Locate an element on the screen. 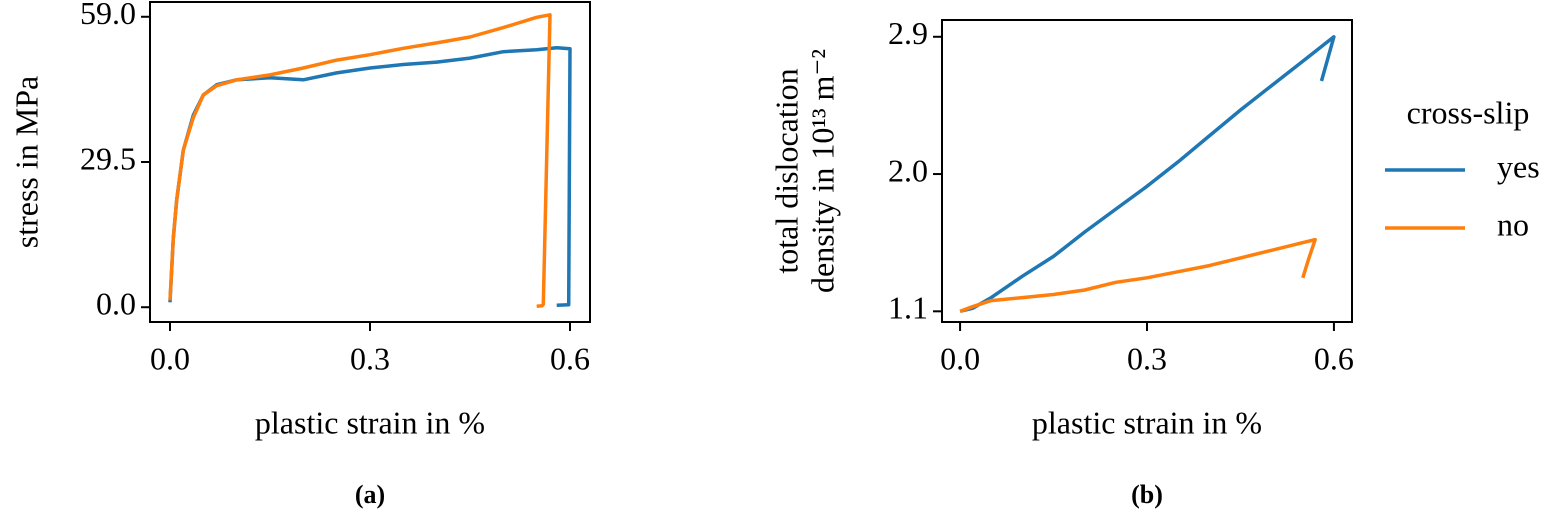 The image size is (1550, 514). y-tick-label: 2.9 is located at coordinates (908, 33).